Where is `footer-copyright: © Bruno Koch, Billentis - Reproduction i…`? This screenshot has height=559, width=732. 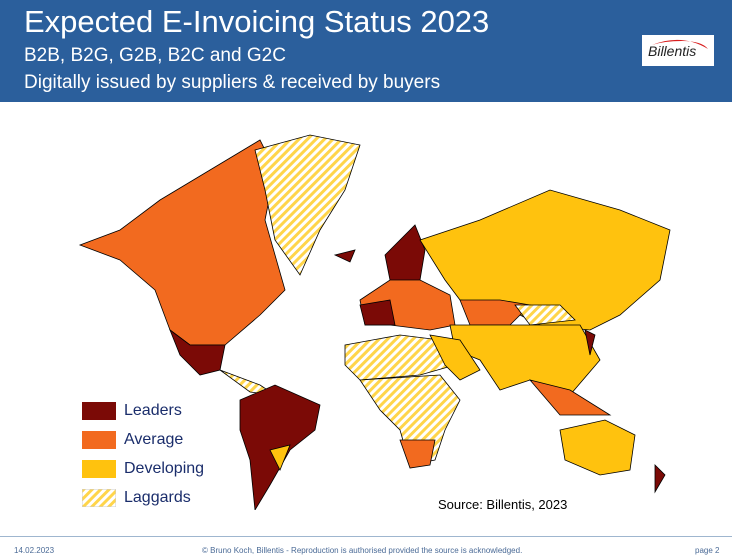
footer-copyright: © Bruno Koch, Billentis - Reproduction i… is located at coordinates (362, 550).